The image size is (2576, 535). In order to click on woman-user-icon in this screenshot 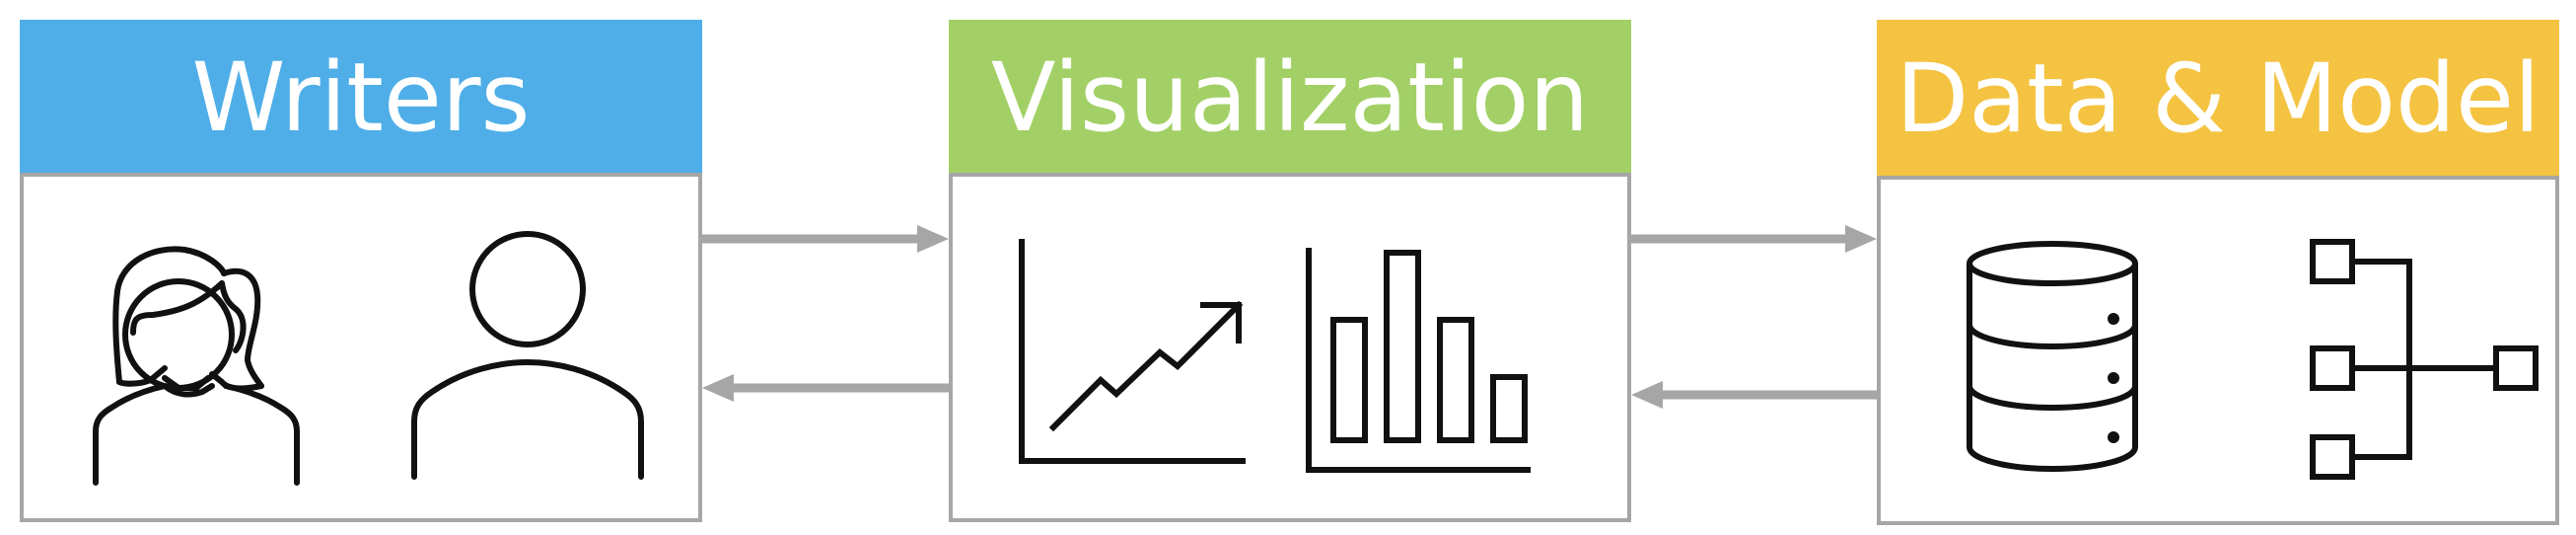, I will do `click(196, 366)`.